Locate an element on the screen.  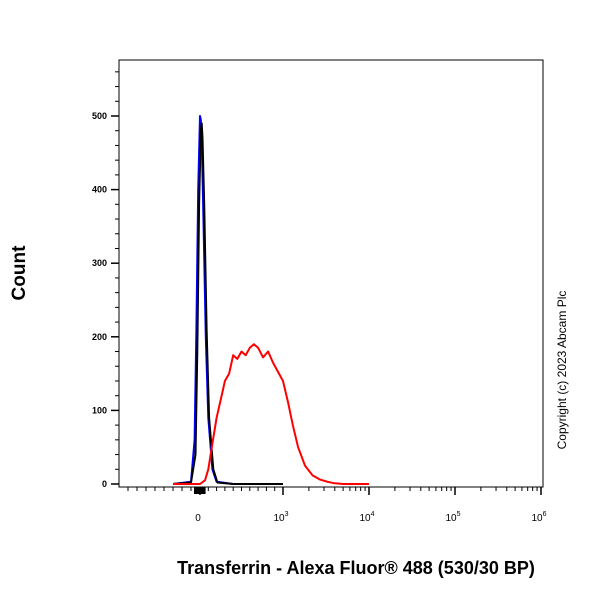
y-tick-label: 100 is located at coordinates (99, 410).